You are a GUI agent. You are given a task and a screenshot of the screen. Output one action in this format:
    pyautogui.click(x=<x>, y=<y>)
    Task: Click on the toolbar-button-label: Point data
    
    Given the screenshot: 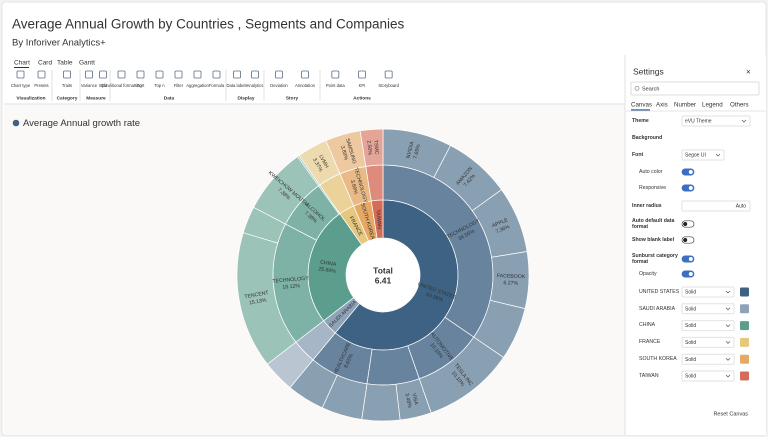 What is the action you would take?
    pyautogui.click(x=336, y=85)
    